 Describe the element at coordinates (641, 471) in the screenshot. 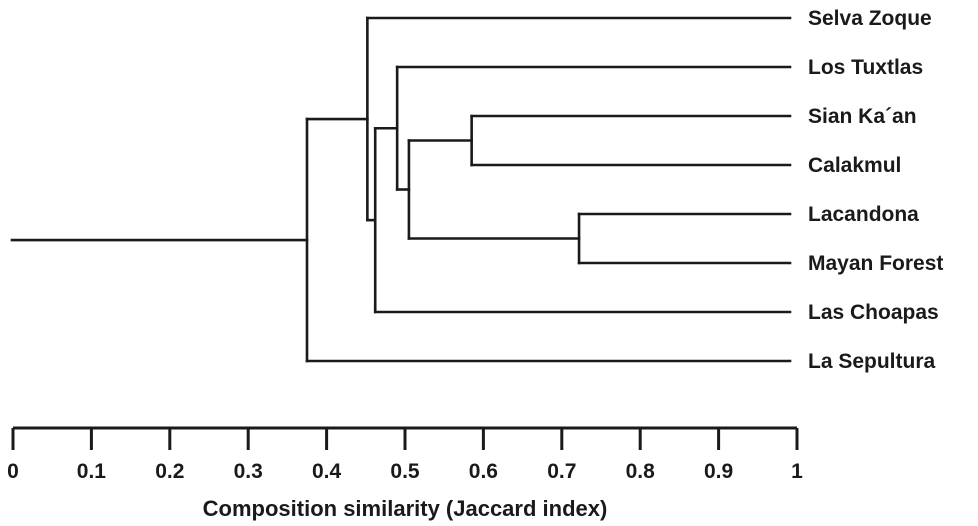

I see `axis-tick-label: 0.8` at that location.